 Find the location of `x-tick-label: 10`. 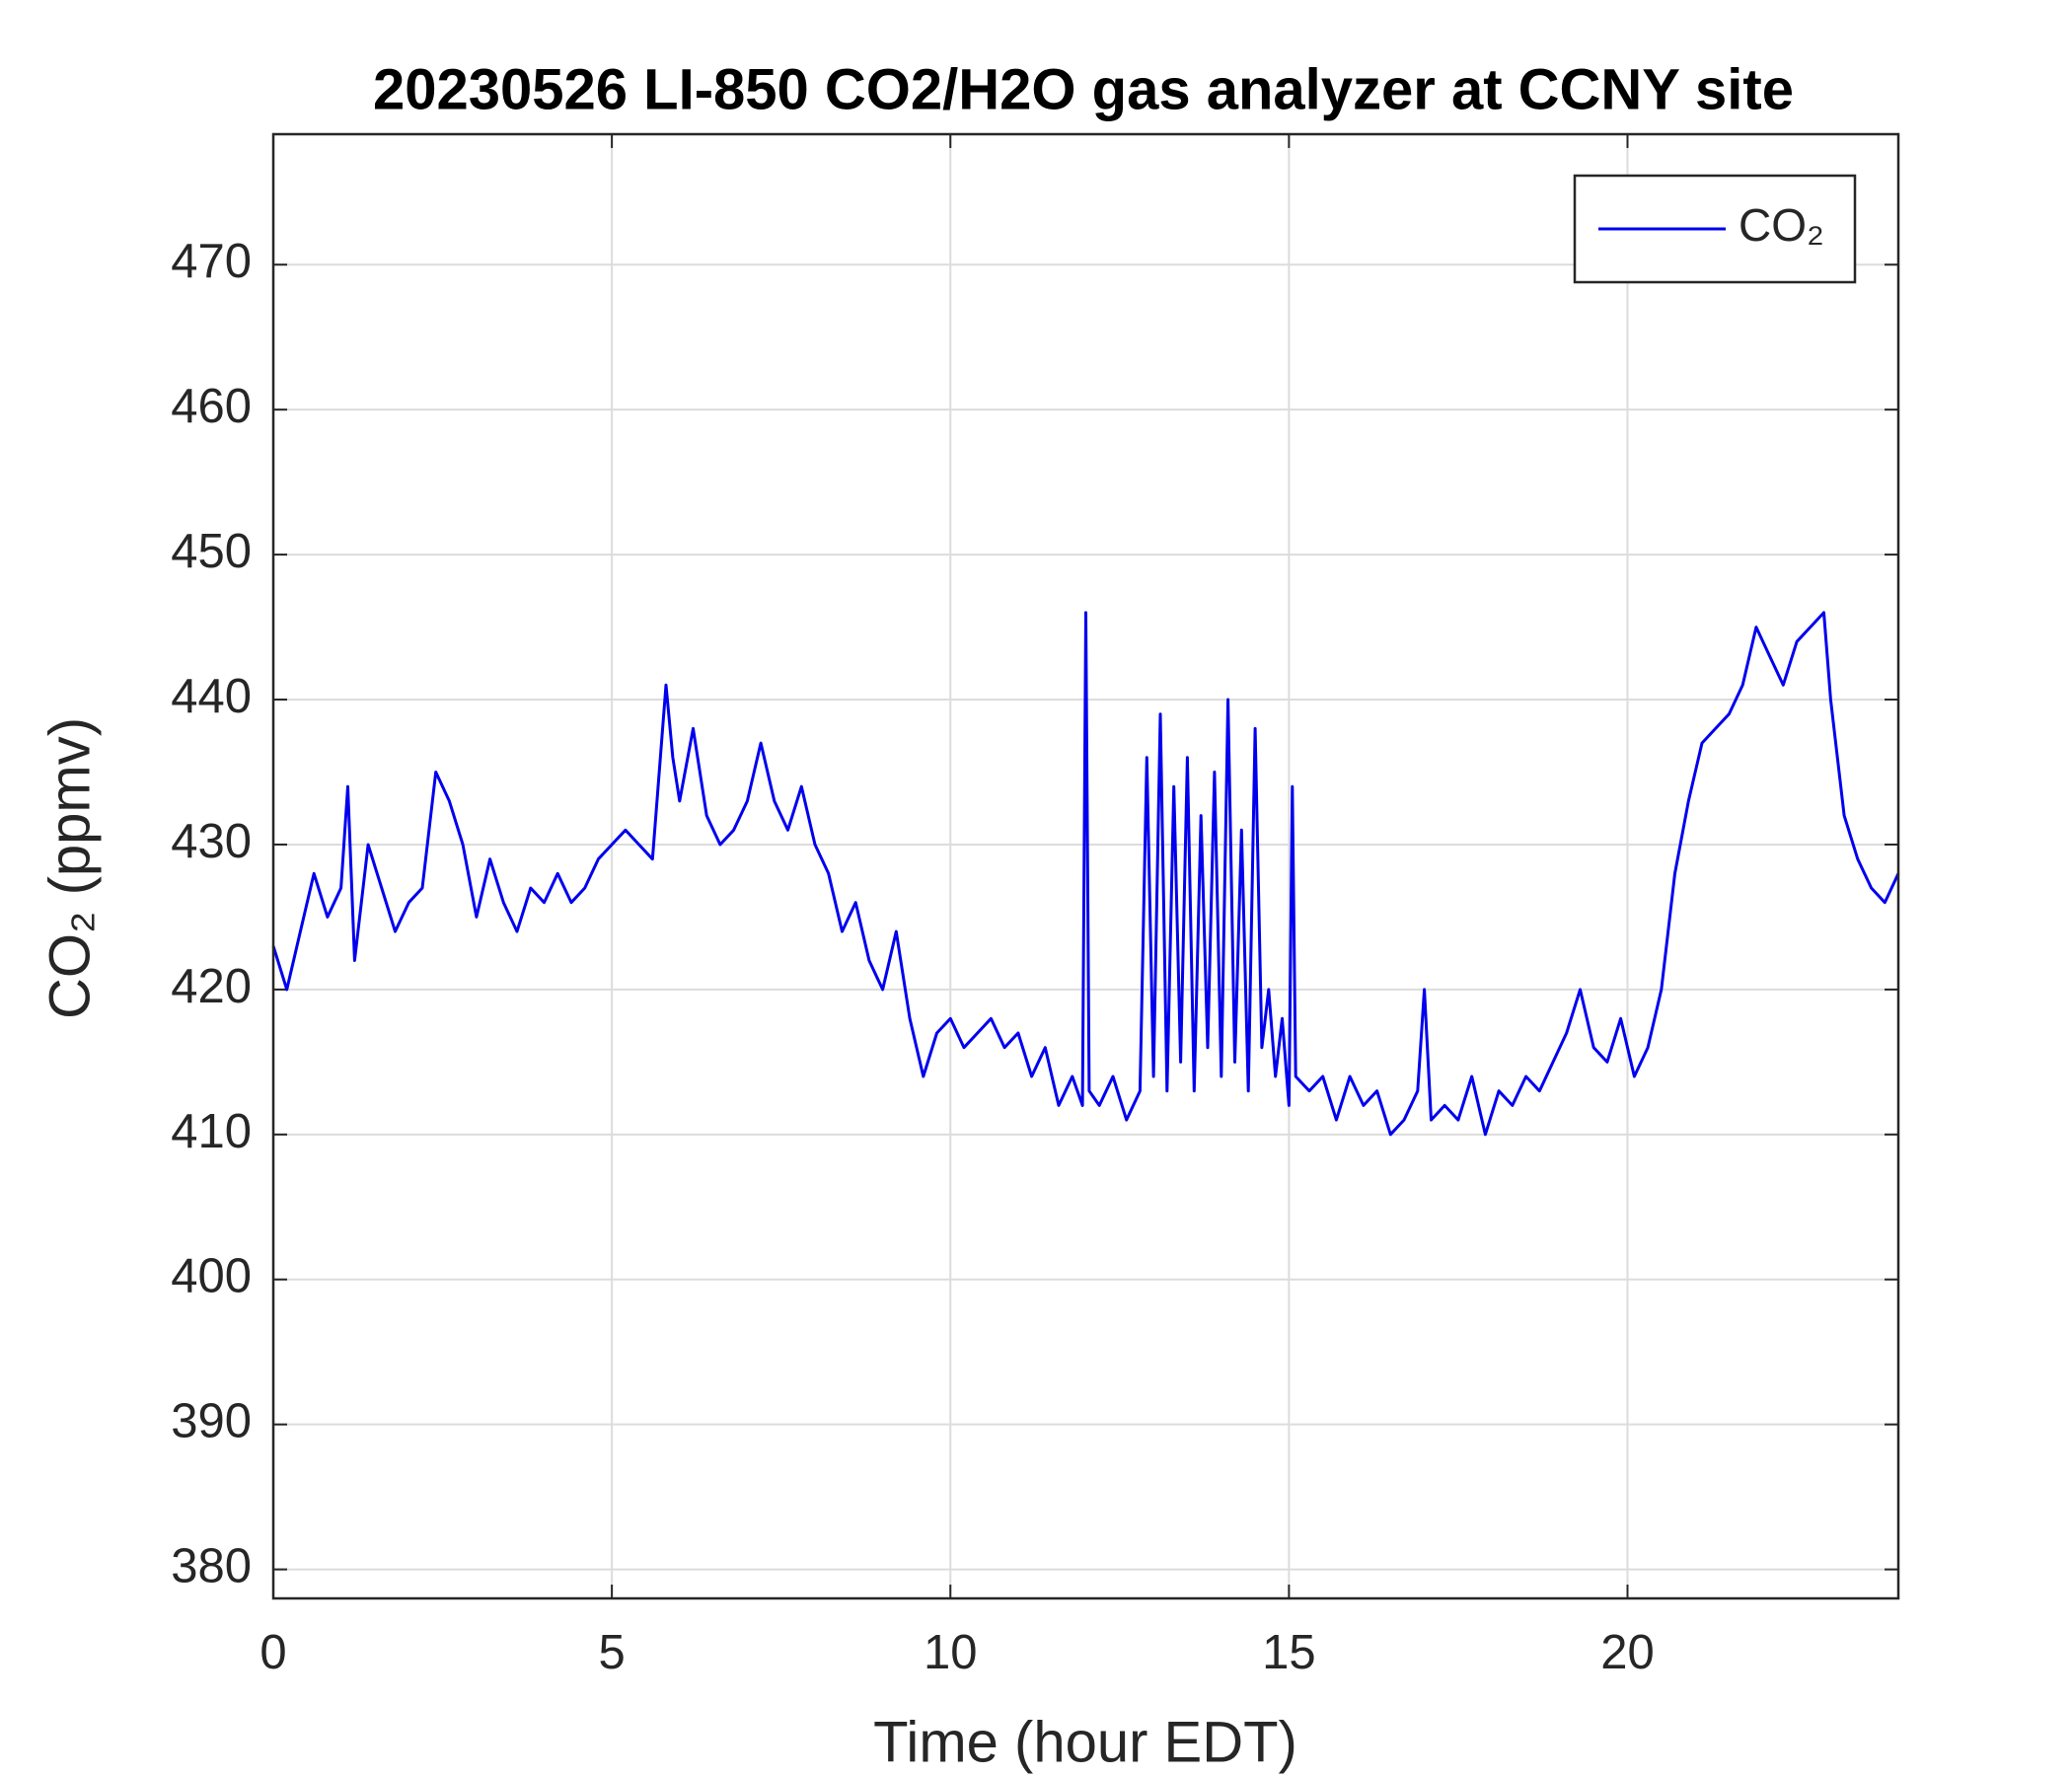

x-tick-label: 10 is located at coordinates (951, 1653).